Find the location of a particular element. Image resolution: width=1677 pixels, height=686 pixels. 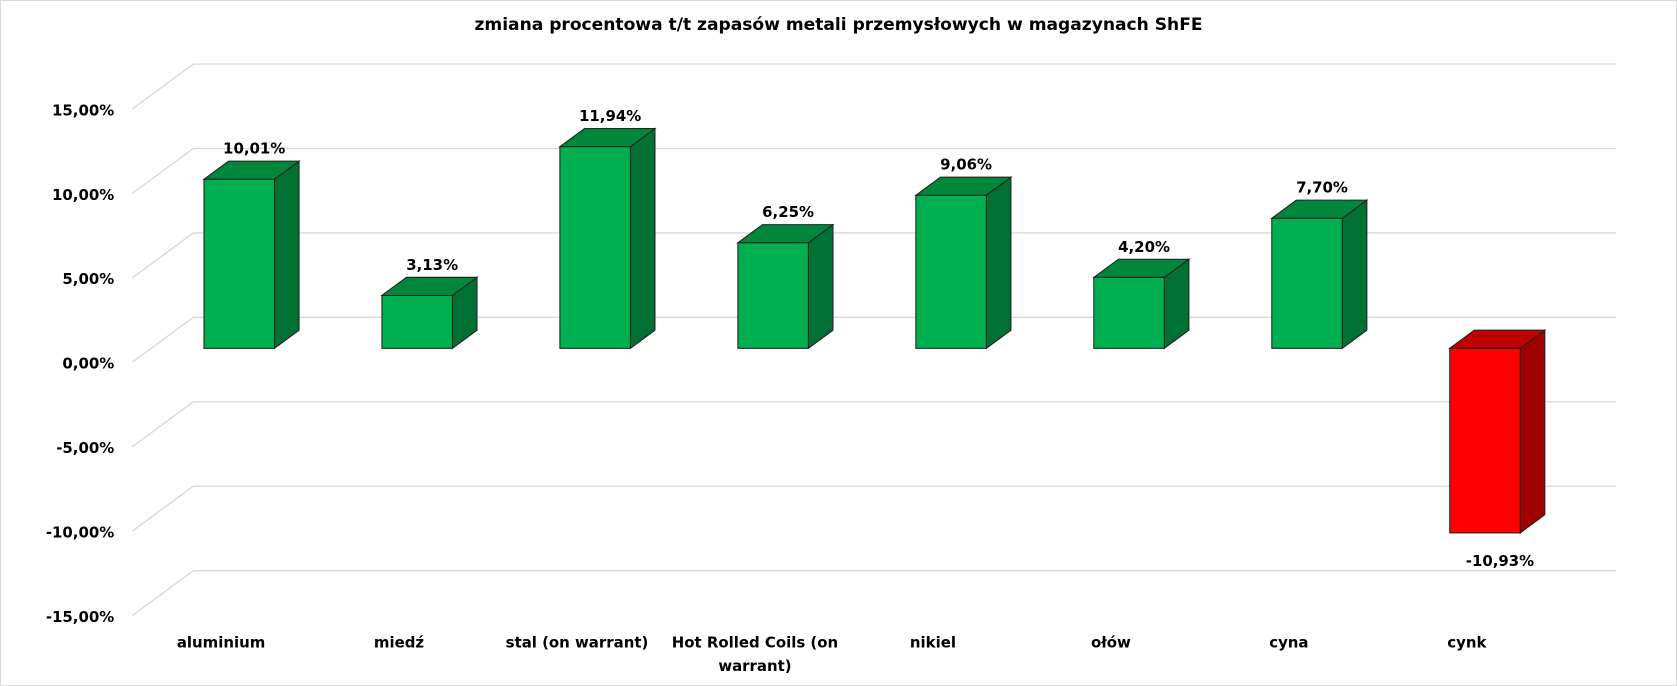

category-label: stal (on warrant) is located at coordinates (577, 643).